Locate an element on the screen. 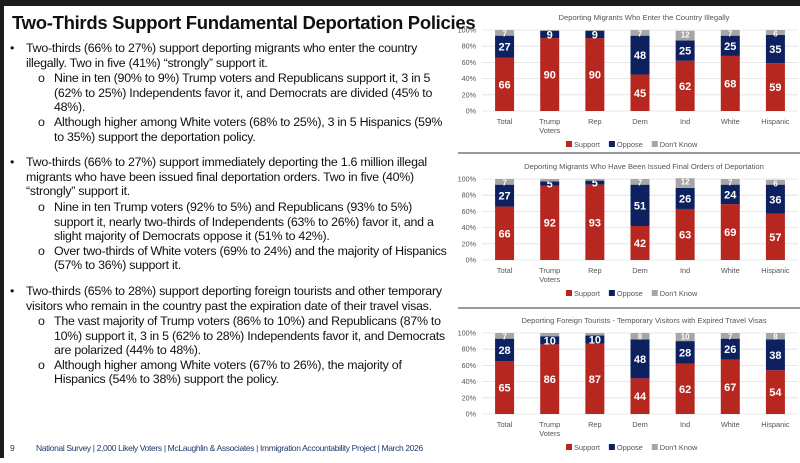  data-label: 57 is located at coordinates (775, 238).